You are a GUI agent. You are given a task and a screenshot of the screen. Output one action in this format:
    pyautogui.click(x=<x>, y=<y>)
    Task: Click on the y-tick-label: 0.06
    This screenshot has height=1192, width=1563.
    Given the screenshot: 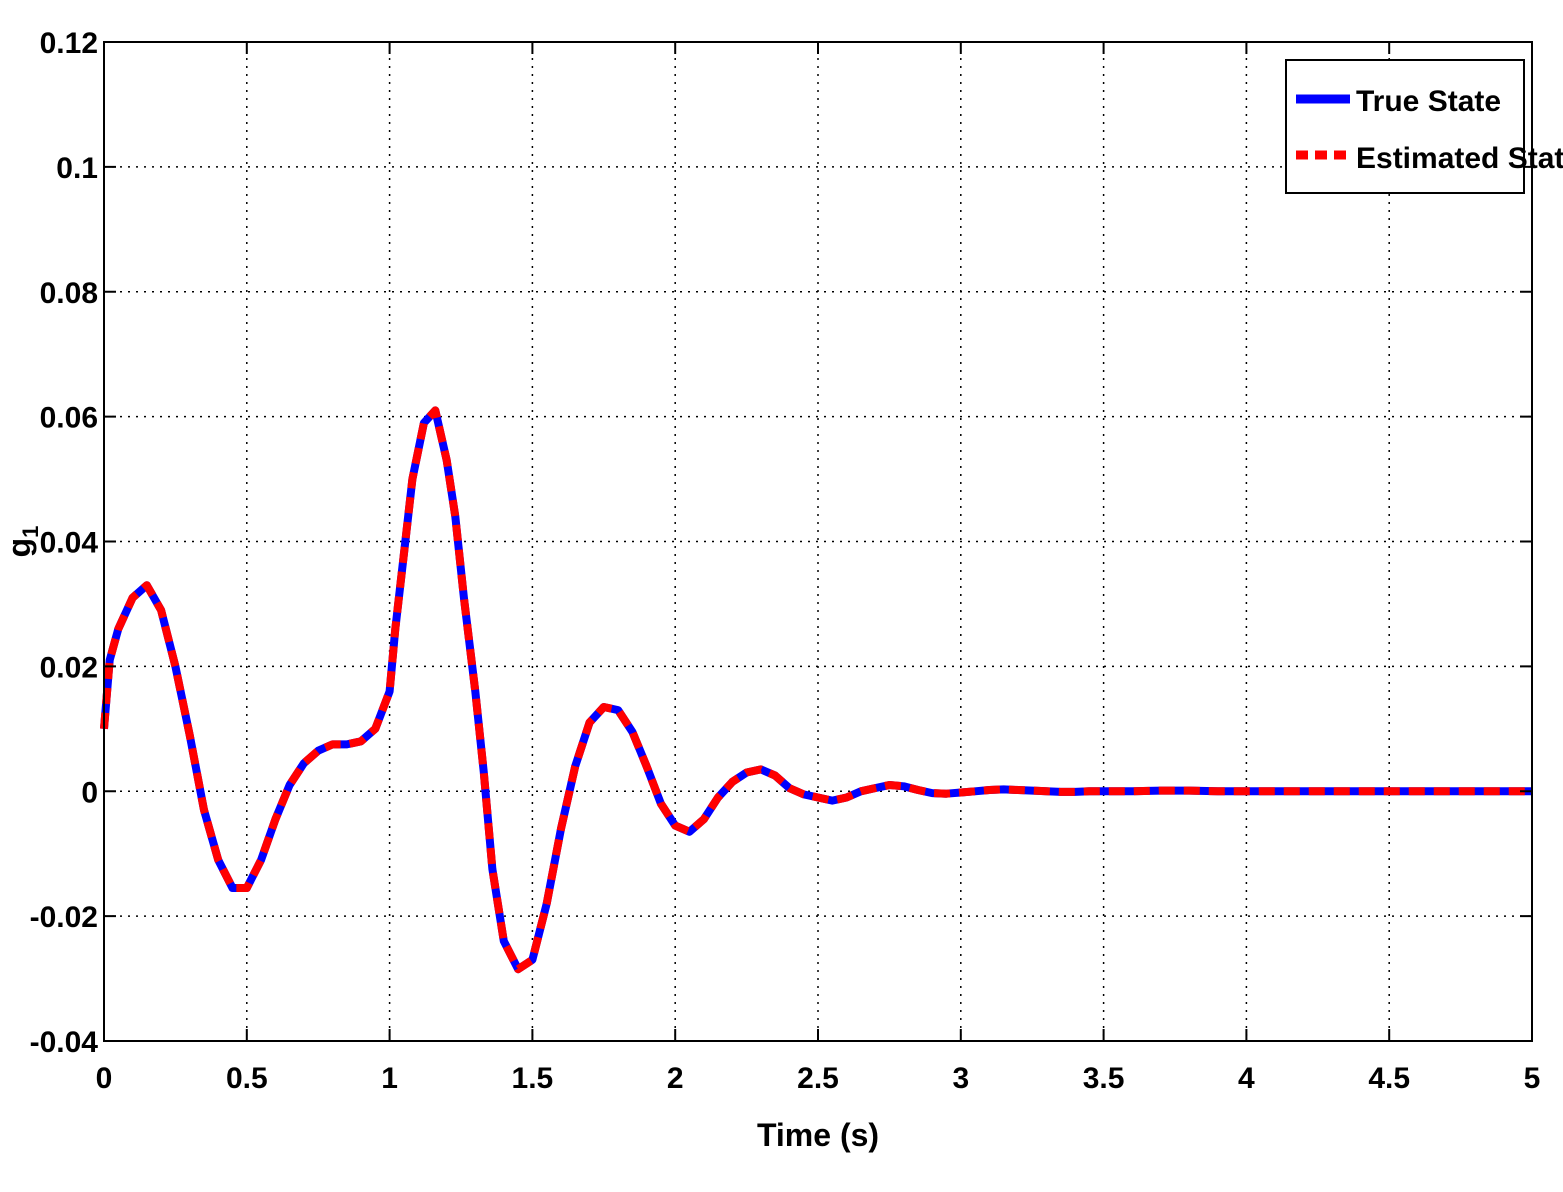 What is the action you would take?
    pyautogui.click(x=69, y=418)
    